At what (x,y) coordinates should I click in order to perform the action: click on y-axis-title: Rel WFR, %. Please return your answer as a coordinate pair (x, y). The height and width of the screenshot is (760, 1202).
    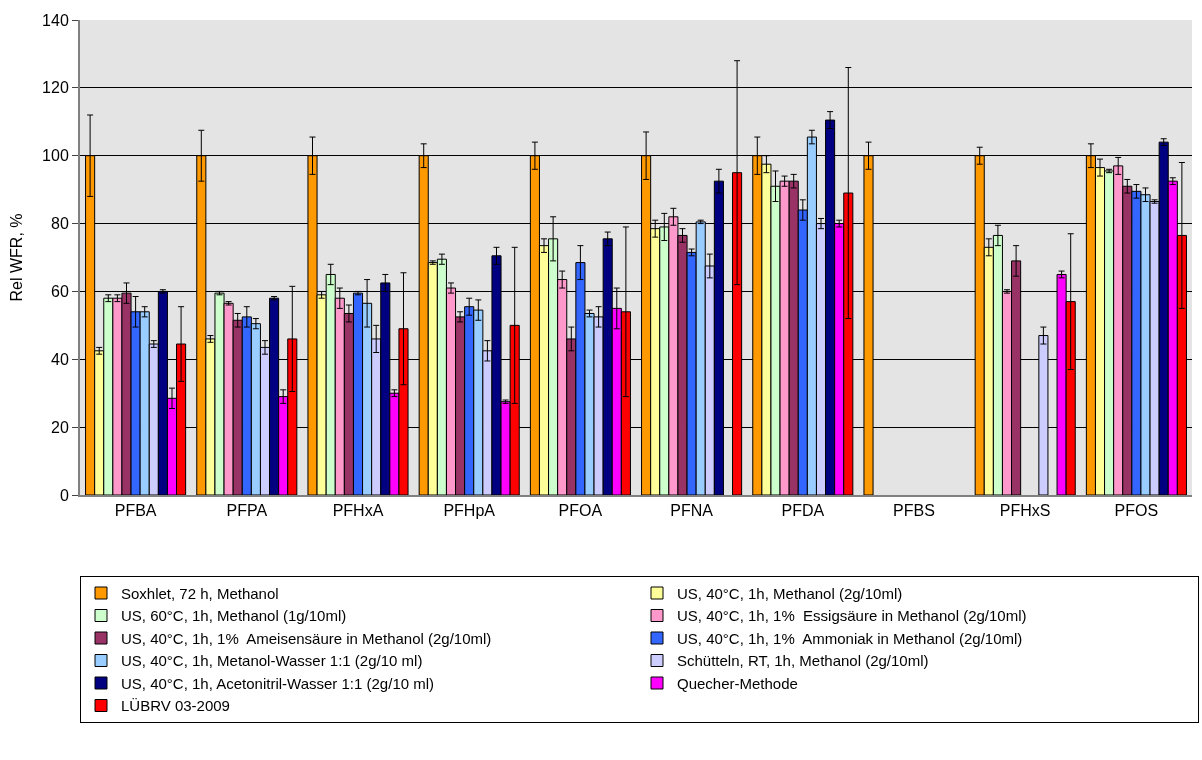
    Looking at the image, I should click on (17, 257).